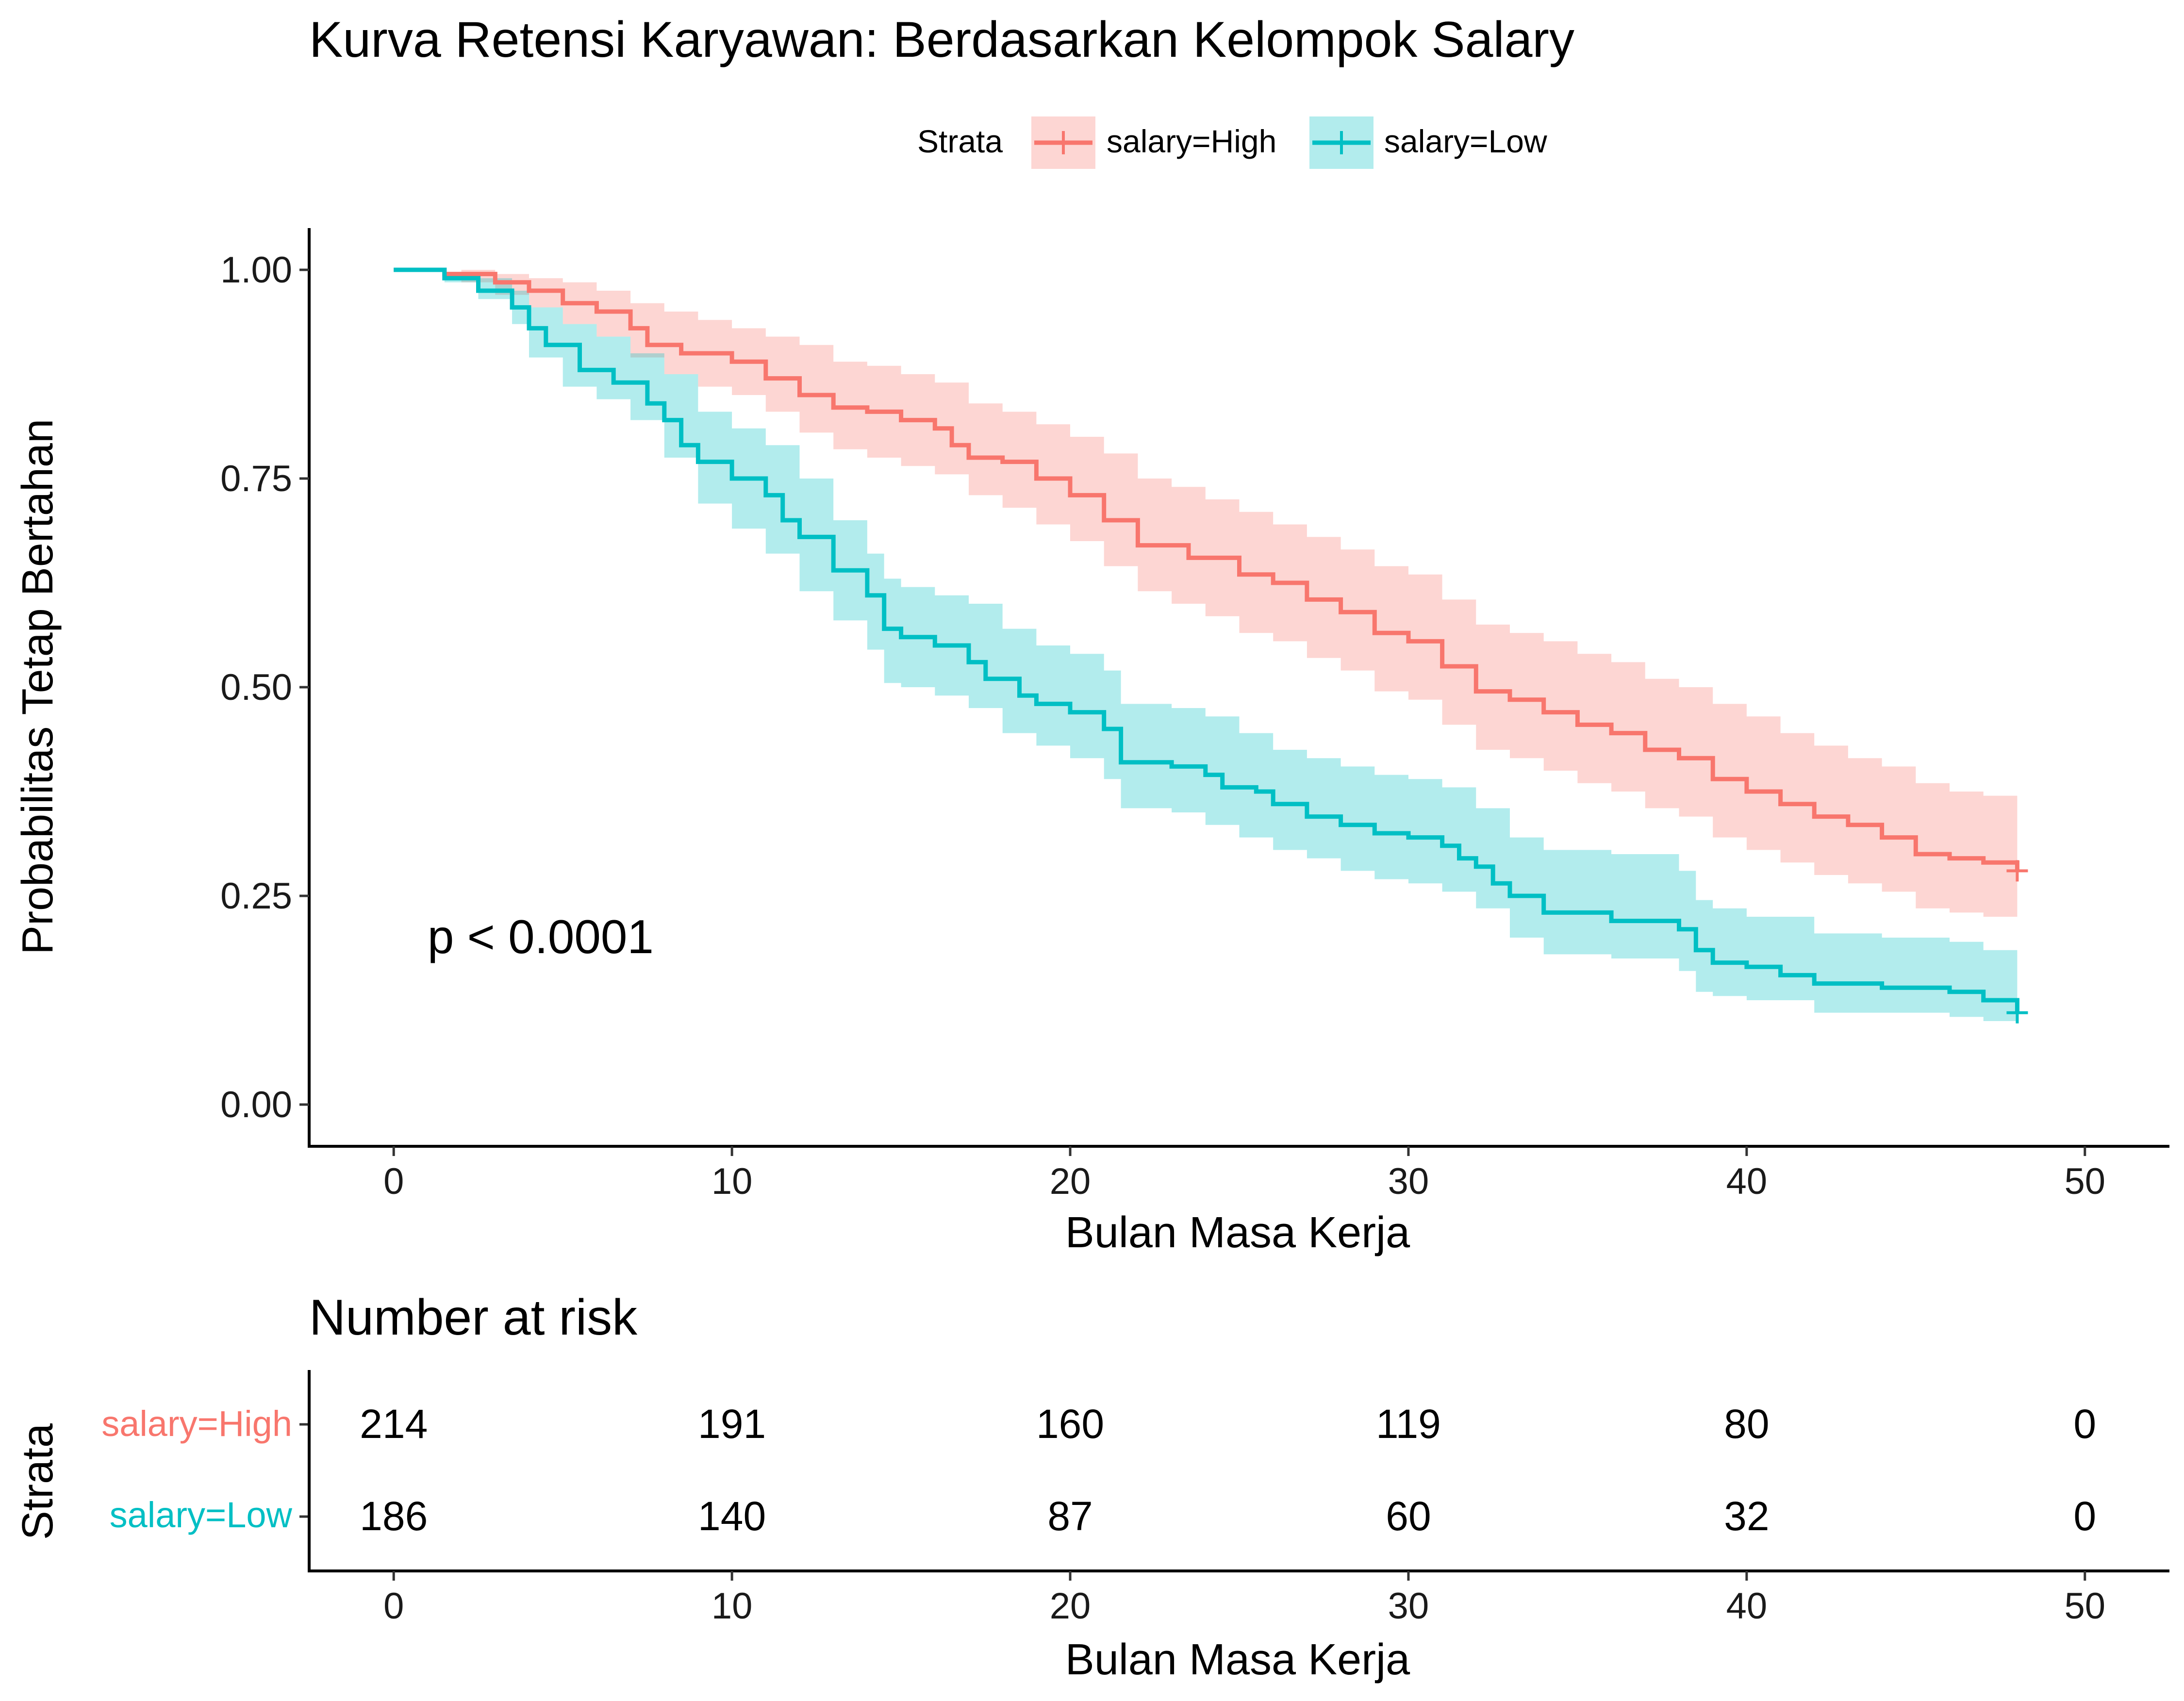 This screenshot has height=1701, width=2184. I want to click on x-axis-ticks: 0 10 20 30 40 50, so click(1244, 1174).